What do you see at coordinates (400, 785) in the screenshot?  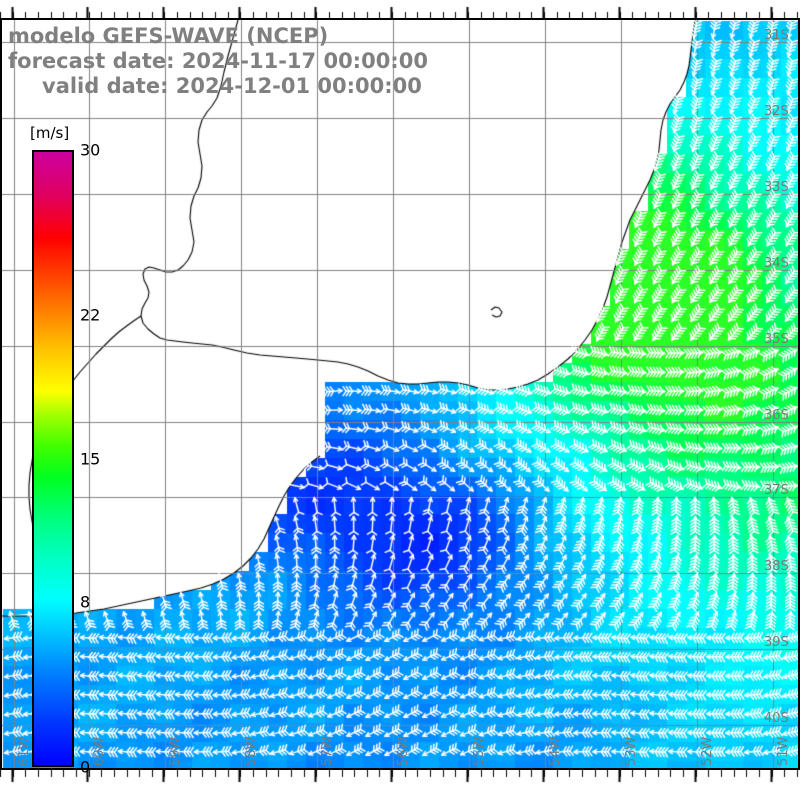 I see `bottom-tick-ruler` at bounding box center [400, 785].